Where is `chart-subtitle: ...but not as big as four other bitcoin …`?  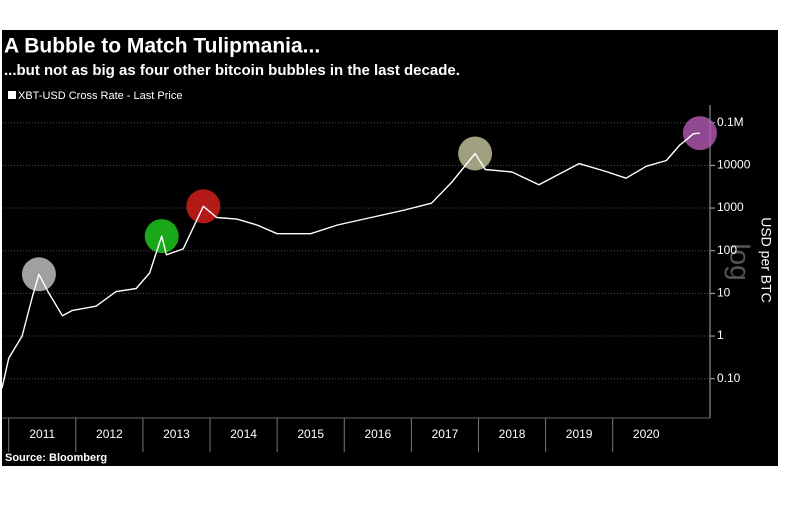 chart-subtitle: ...but not as big as four other bitcoin … is located at coordinates (232, 70).